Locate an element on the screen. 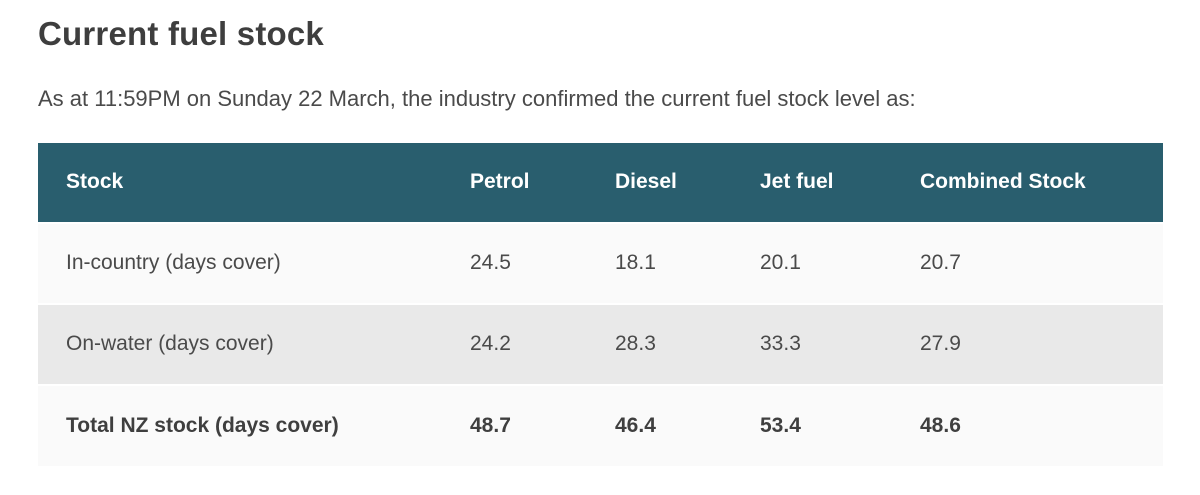 This screenshot has height=495, width=1200. cell-total-petrol: 48.7 is located at coordinates (490, 425).